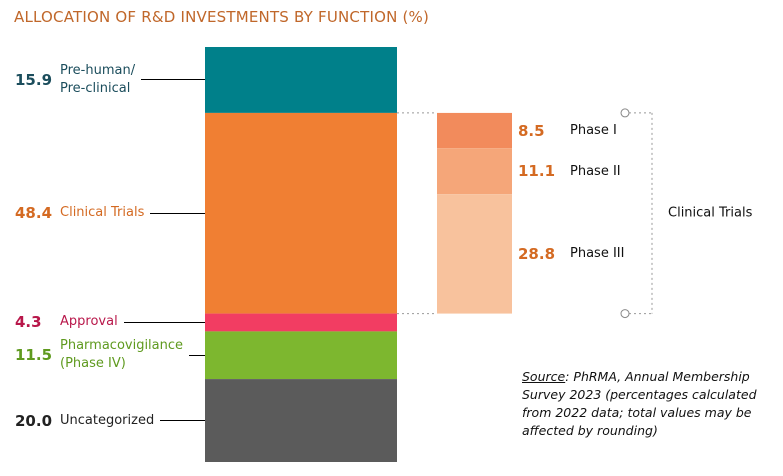  What do you see at coordinates (34, 420) in the screenshot?
I see `value-label: 20.0` at bounding box center [34, 420].